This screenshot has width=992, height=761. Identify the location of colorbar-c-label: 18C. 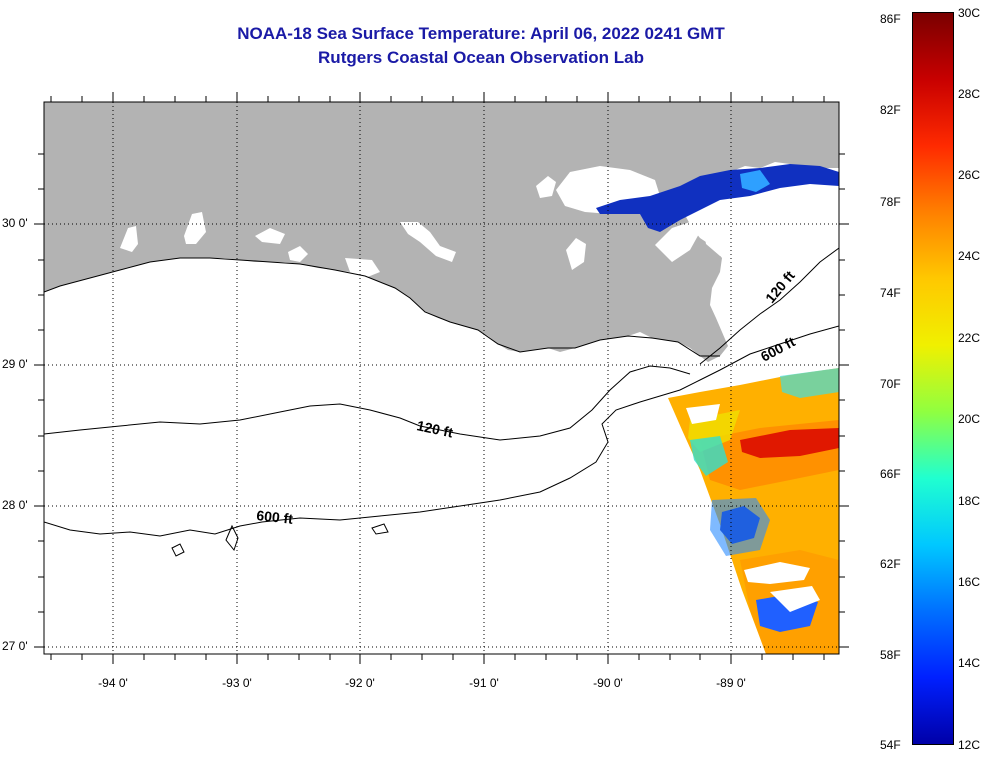
(969, 501).